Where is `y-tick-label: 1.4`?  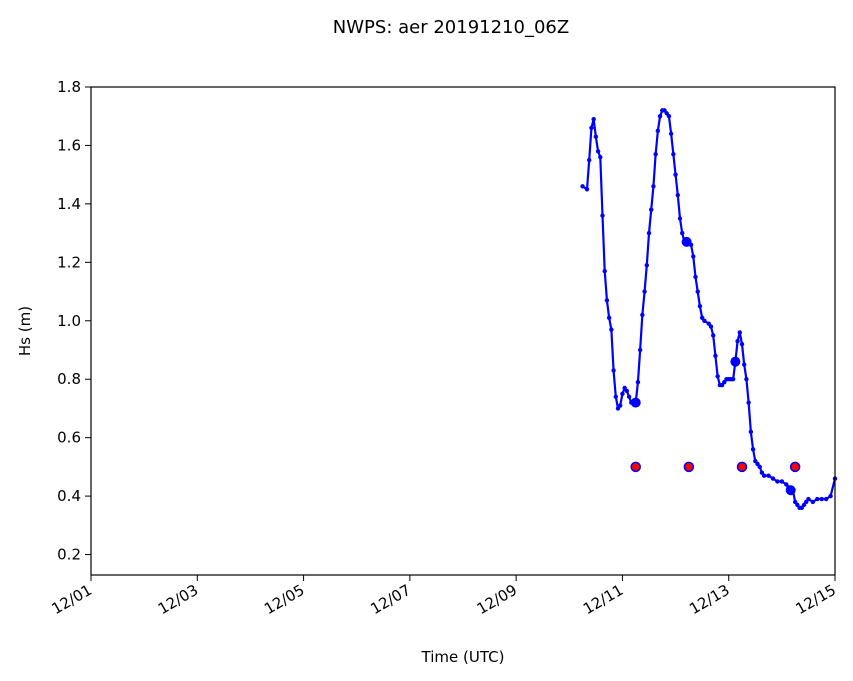 y-tick-label: 1.4 is located at coordinates (69, 204).